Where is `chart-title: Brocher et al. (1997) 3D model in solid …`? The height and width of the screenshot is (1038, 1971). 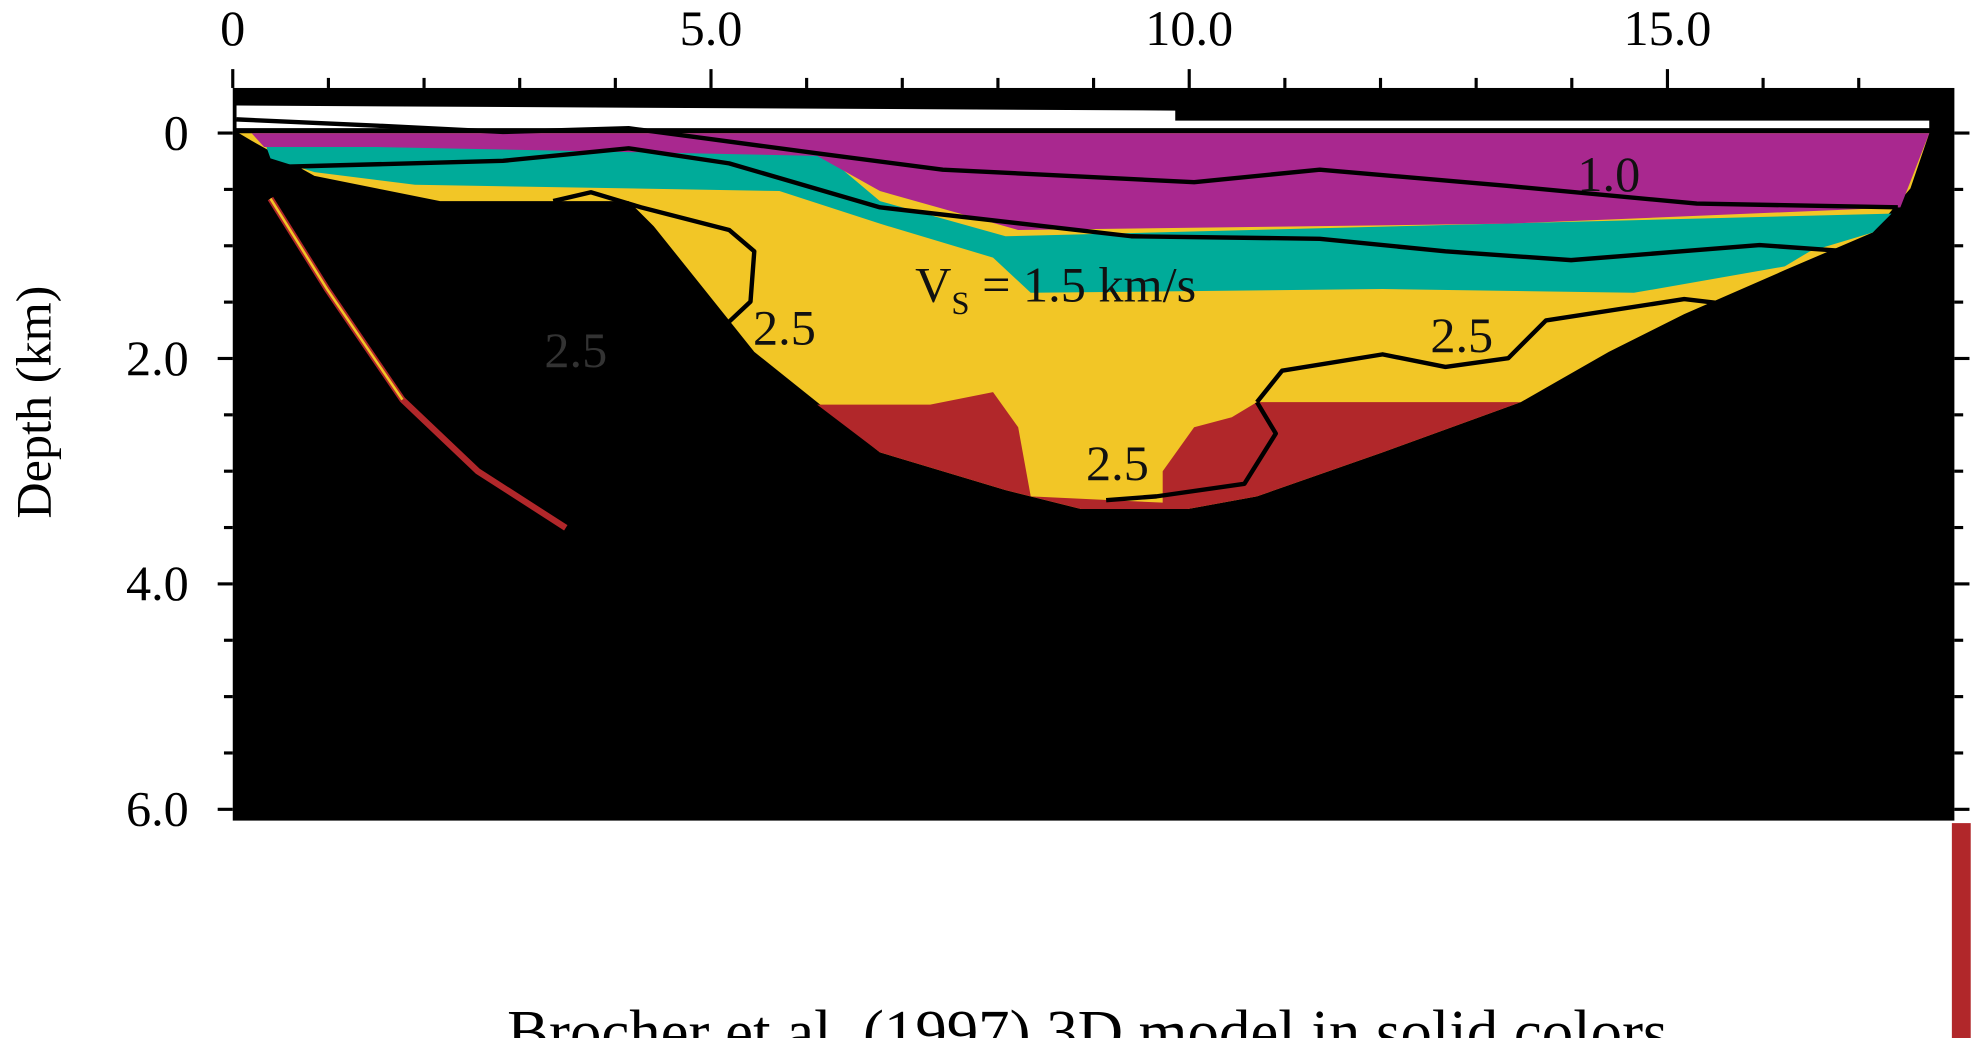 chart-title: Brocher et al. (1997) 3D model in solid … is located at coordinates (1087, 1017).